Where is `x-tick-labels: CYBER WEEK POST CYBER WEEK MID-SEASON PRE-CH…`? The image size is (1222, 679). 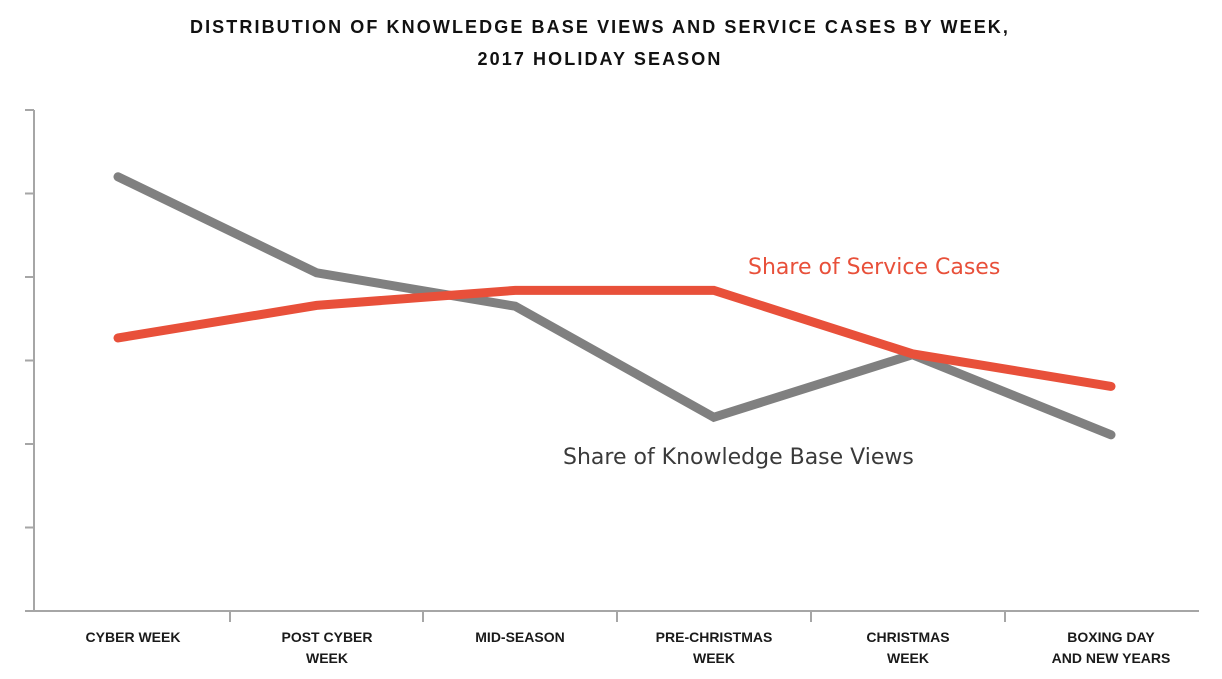
x-tick-labels: CYBER WEEK POST CYBER WEEK MID-SEASON PRE-CH… is located at coordinates (628, 647).